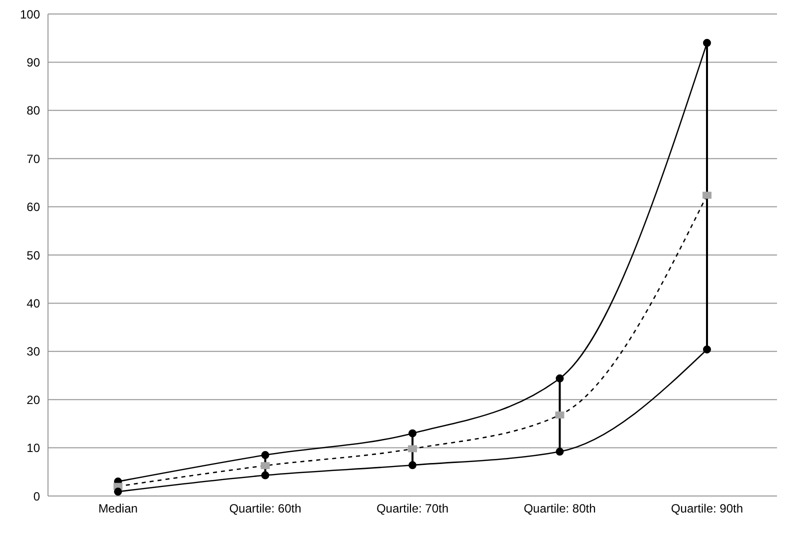  Describe the element at coordinates (560, 509) in the screenshot. I see `x-tick-label: Quartile: 80th` at that location.